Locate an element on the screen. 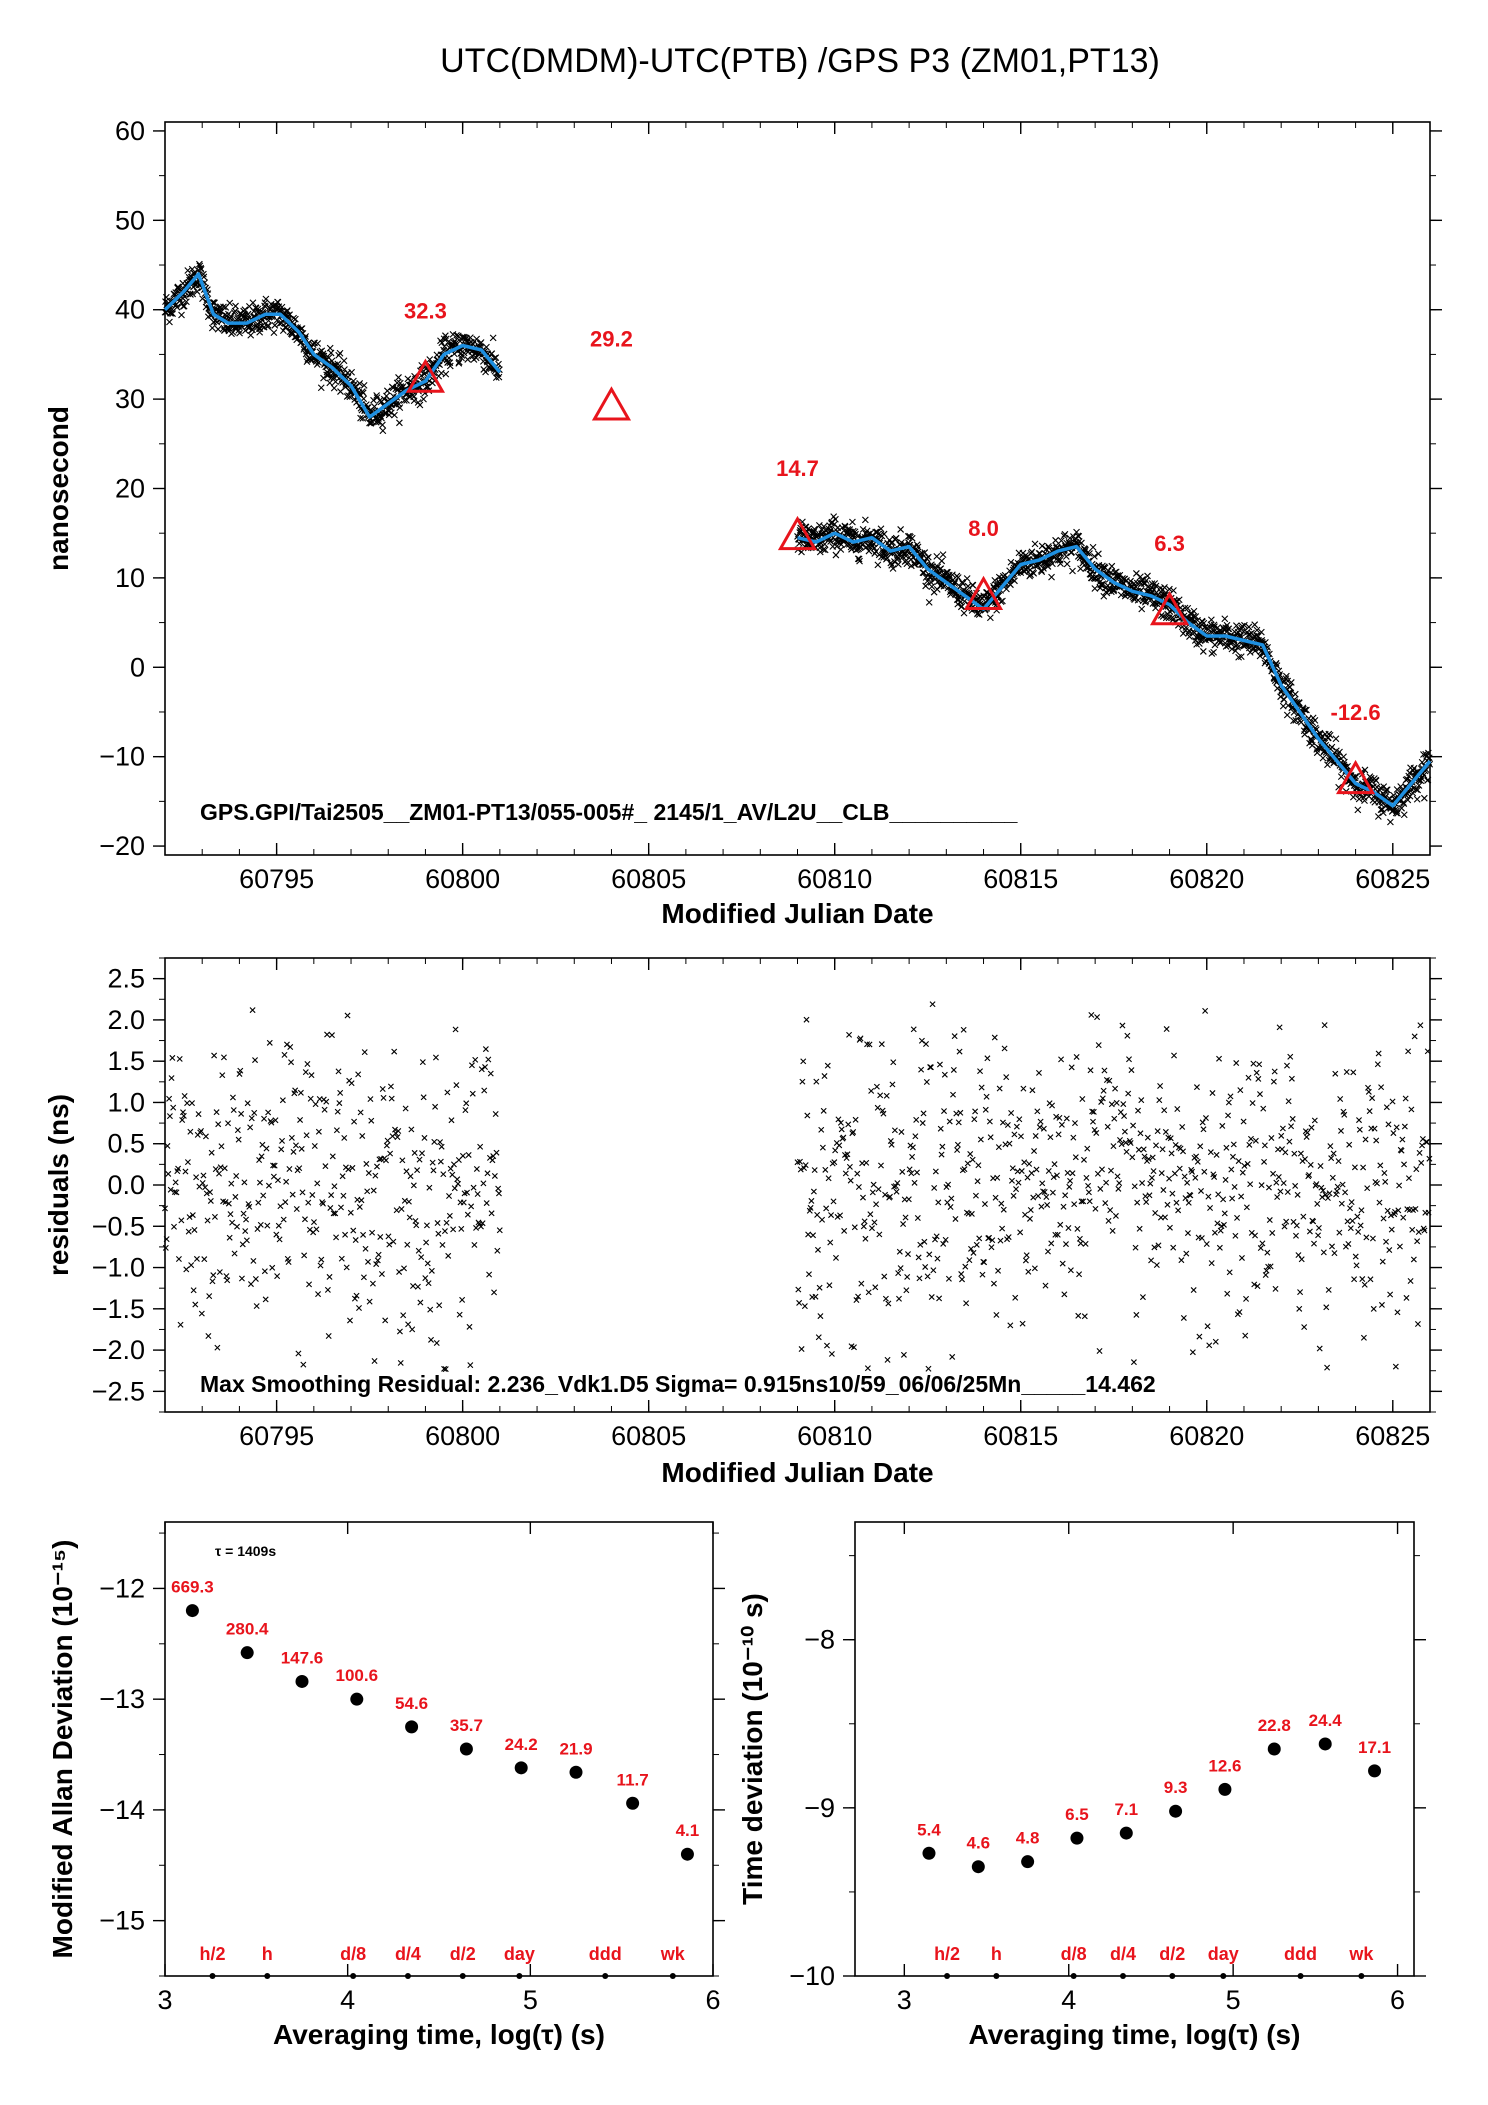 The height and width of the screenshot is (2105, 1488). deviation-value-label: 100.6 is located at coordinates (357, 1675).